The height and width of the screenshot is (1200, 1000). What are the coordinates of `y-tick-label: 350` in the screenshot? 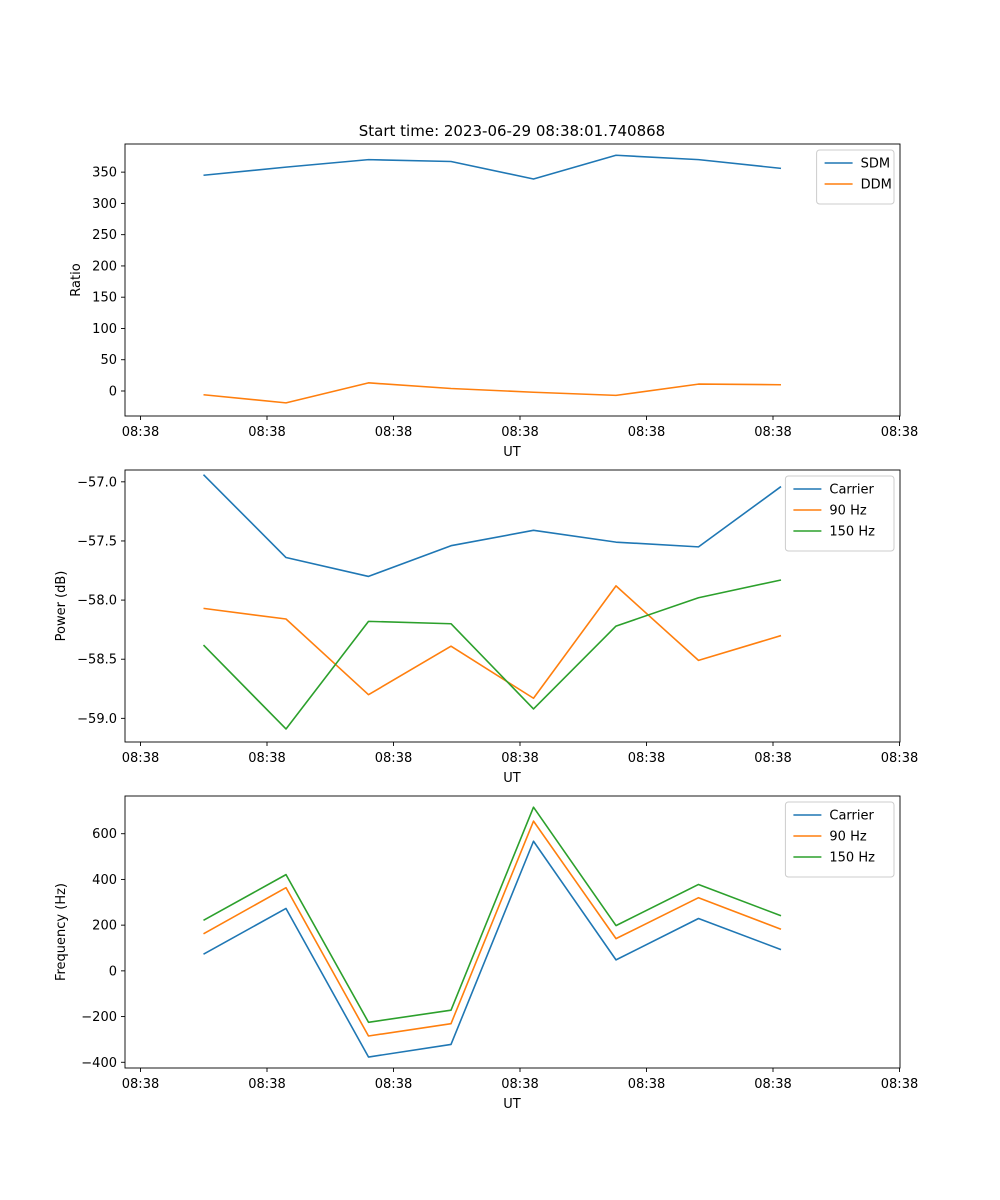 It's located at (104, 173).